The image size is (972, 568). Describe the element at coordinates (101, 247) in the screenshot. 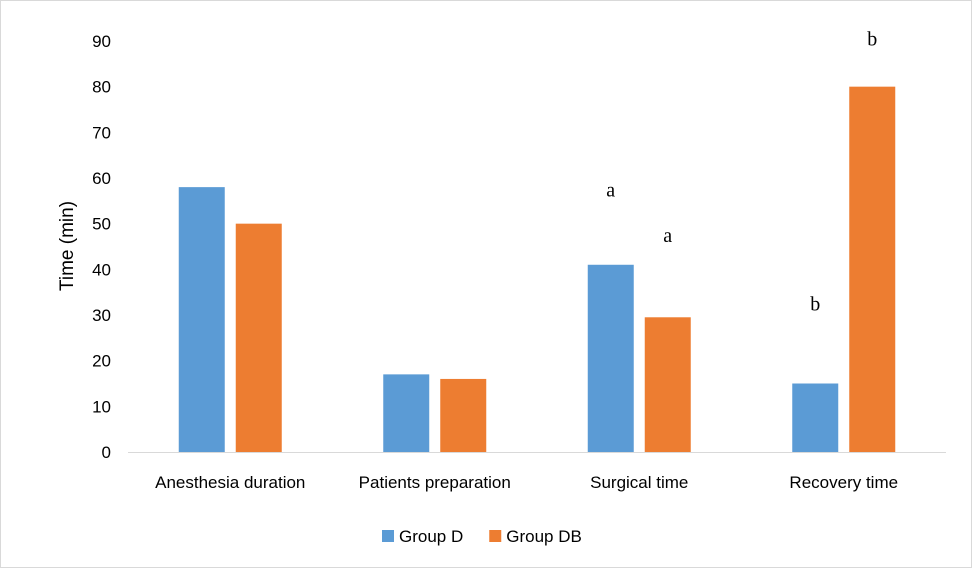

I see `y-tick-labels: 0 10 20 30 40 50 60 70 80 90` at that location.